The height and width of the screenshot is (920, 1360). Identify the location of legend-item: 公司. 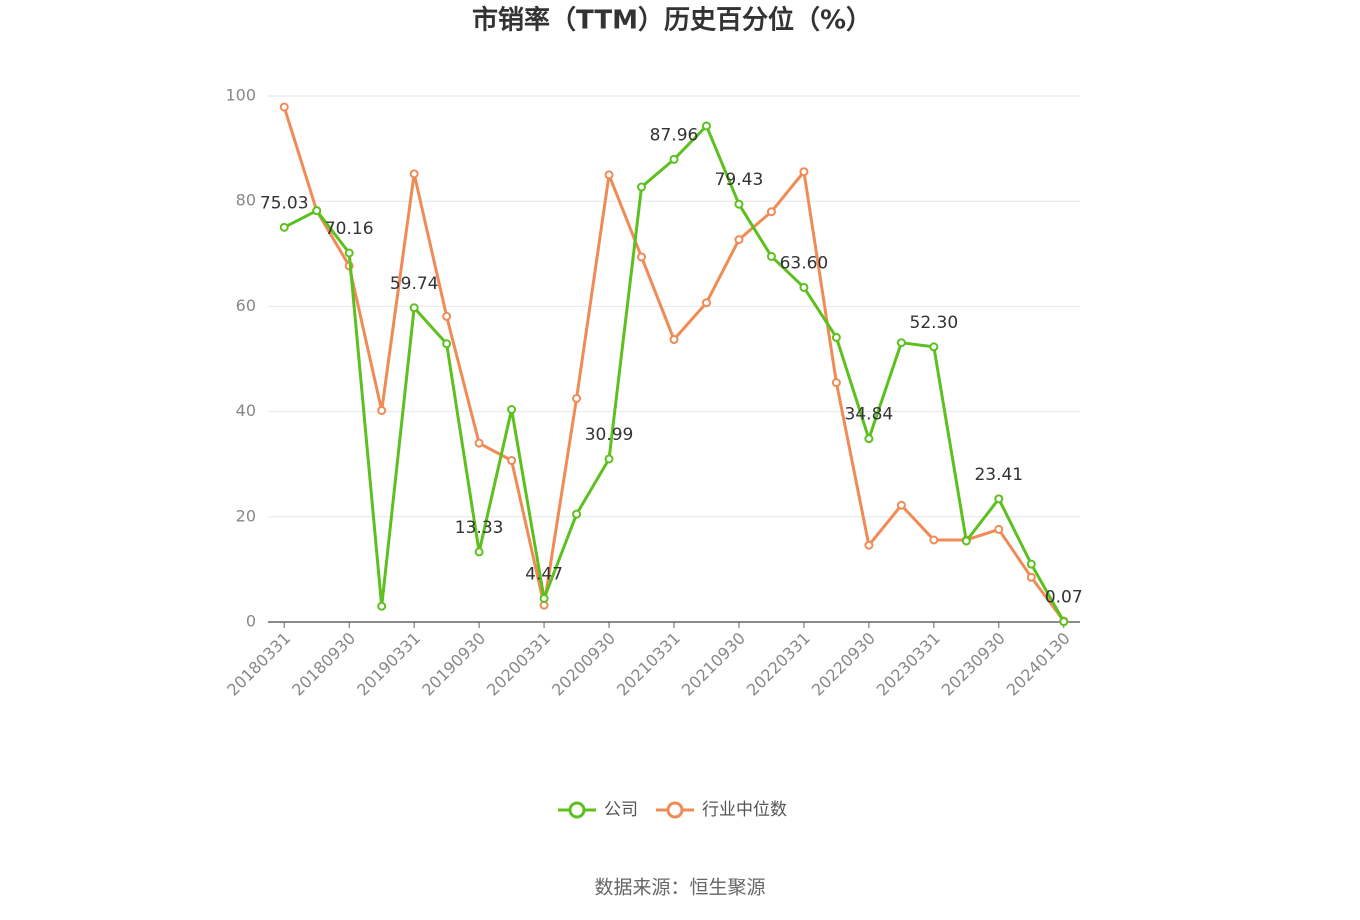
(598, 810).